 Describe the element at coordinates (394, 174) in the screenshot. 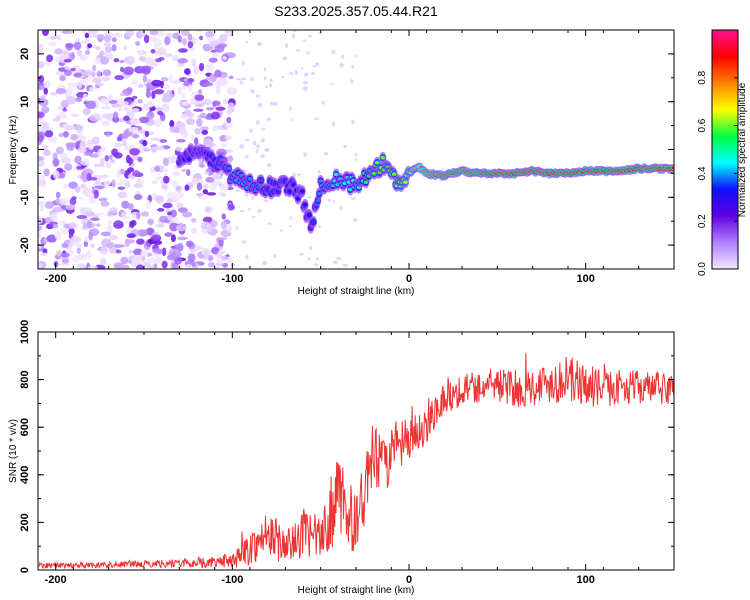

I see `signal-core` at that location.